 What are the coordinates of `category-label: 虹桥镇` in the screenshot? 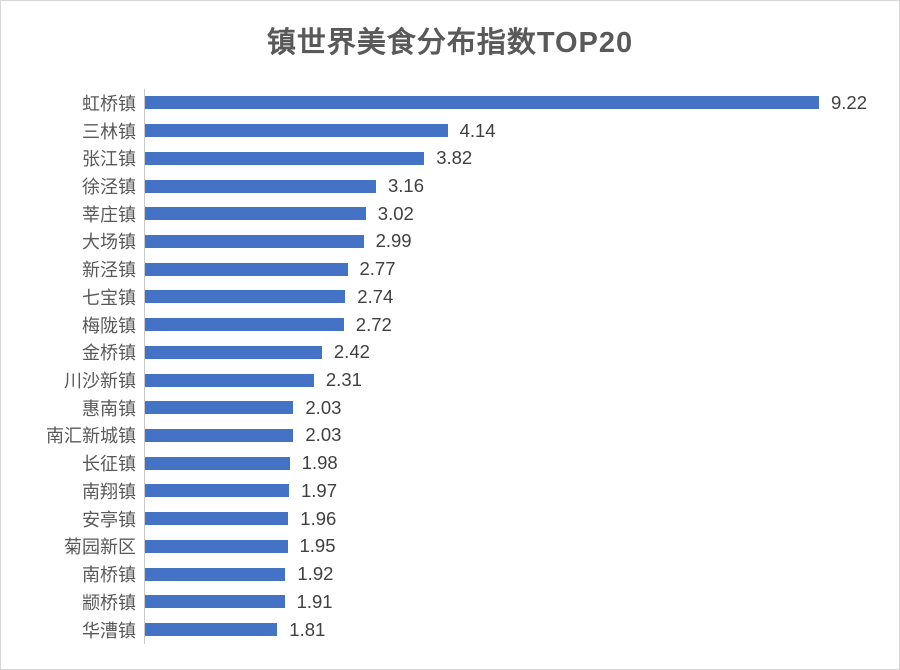 It's located at (109, 103).